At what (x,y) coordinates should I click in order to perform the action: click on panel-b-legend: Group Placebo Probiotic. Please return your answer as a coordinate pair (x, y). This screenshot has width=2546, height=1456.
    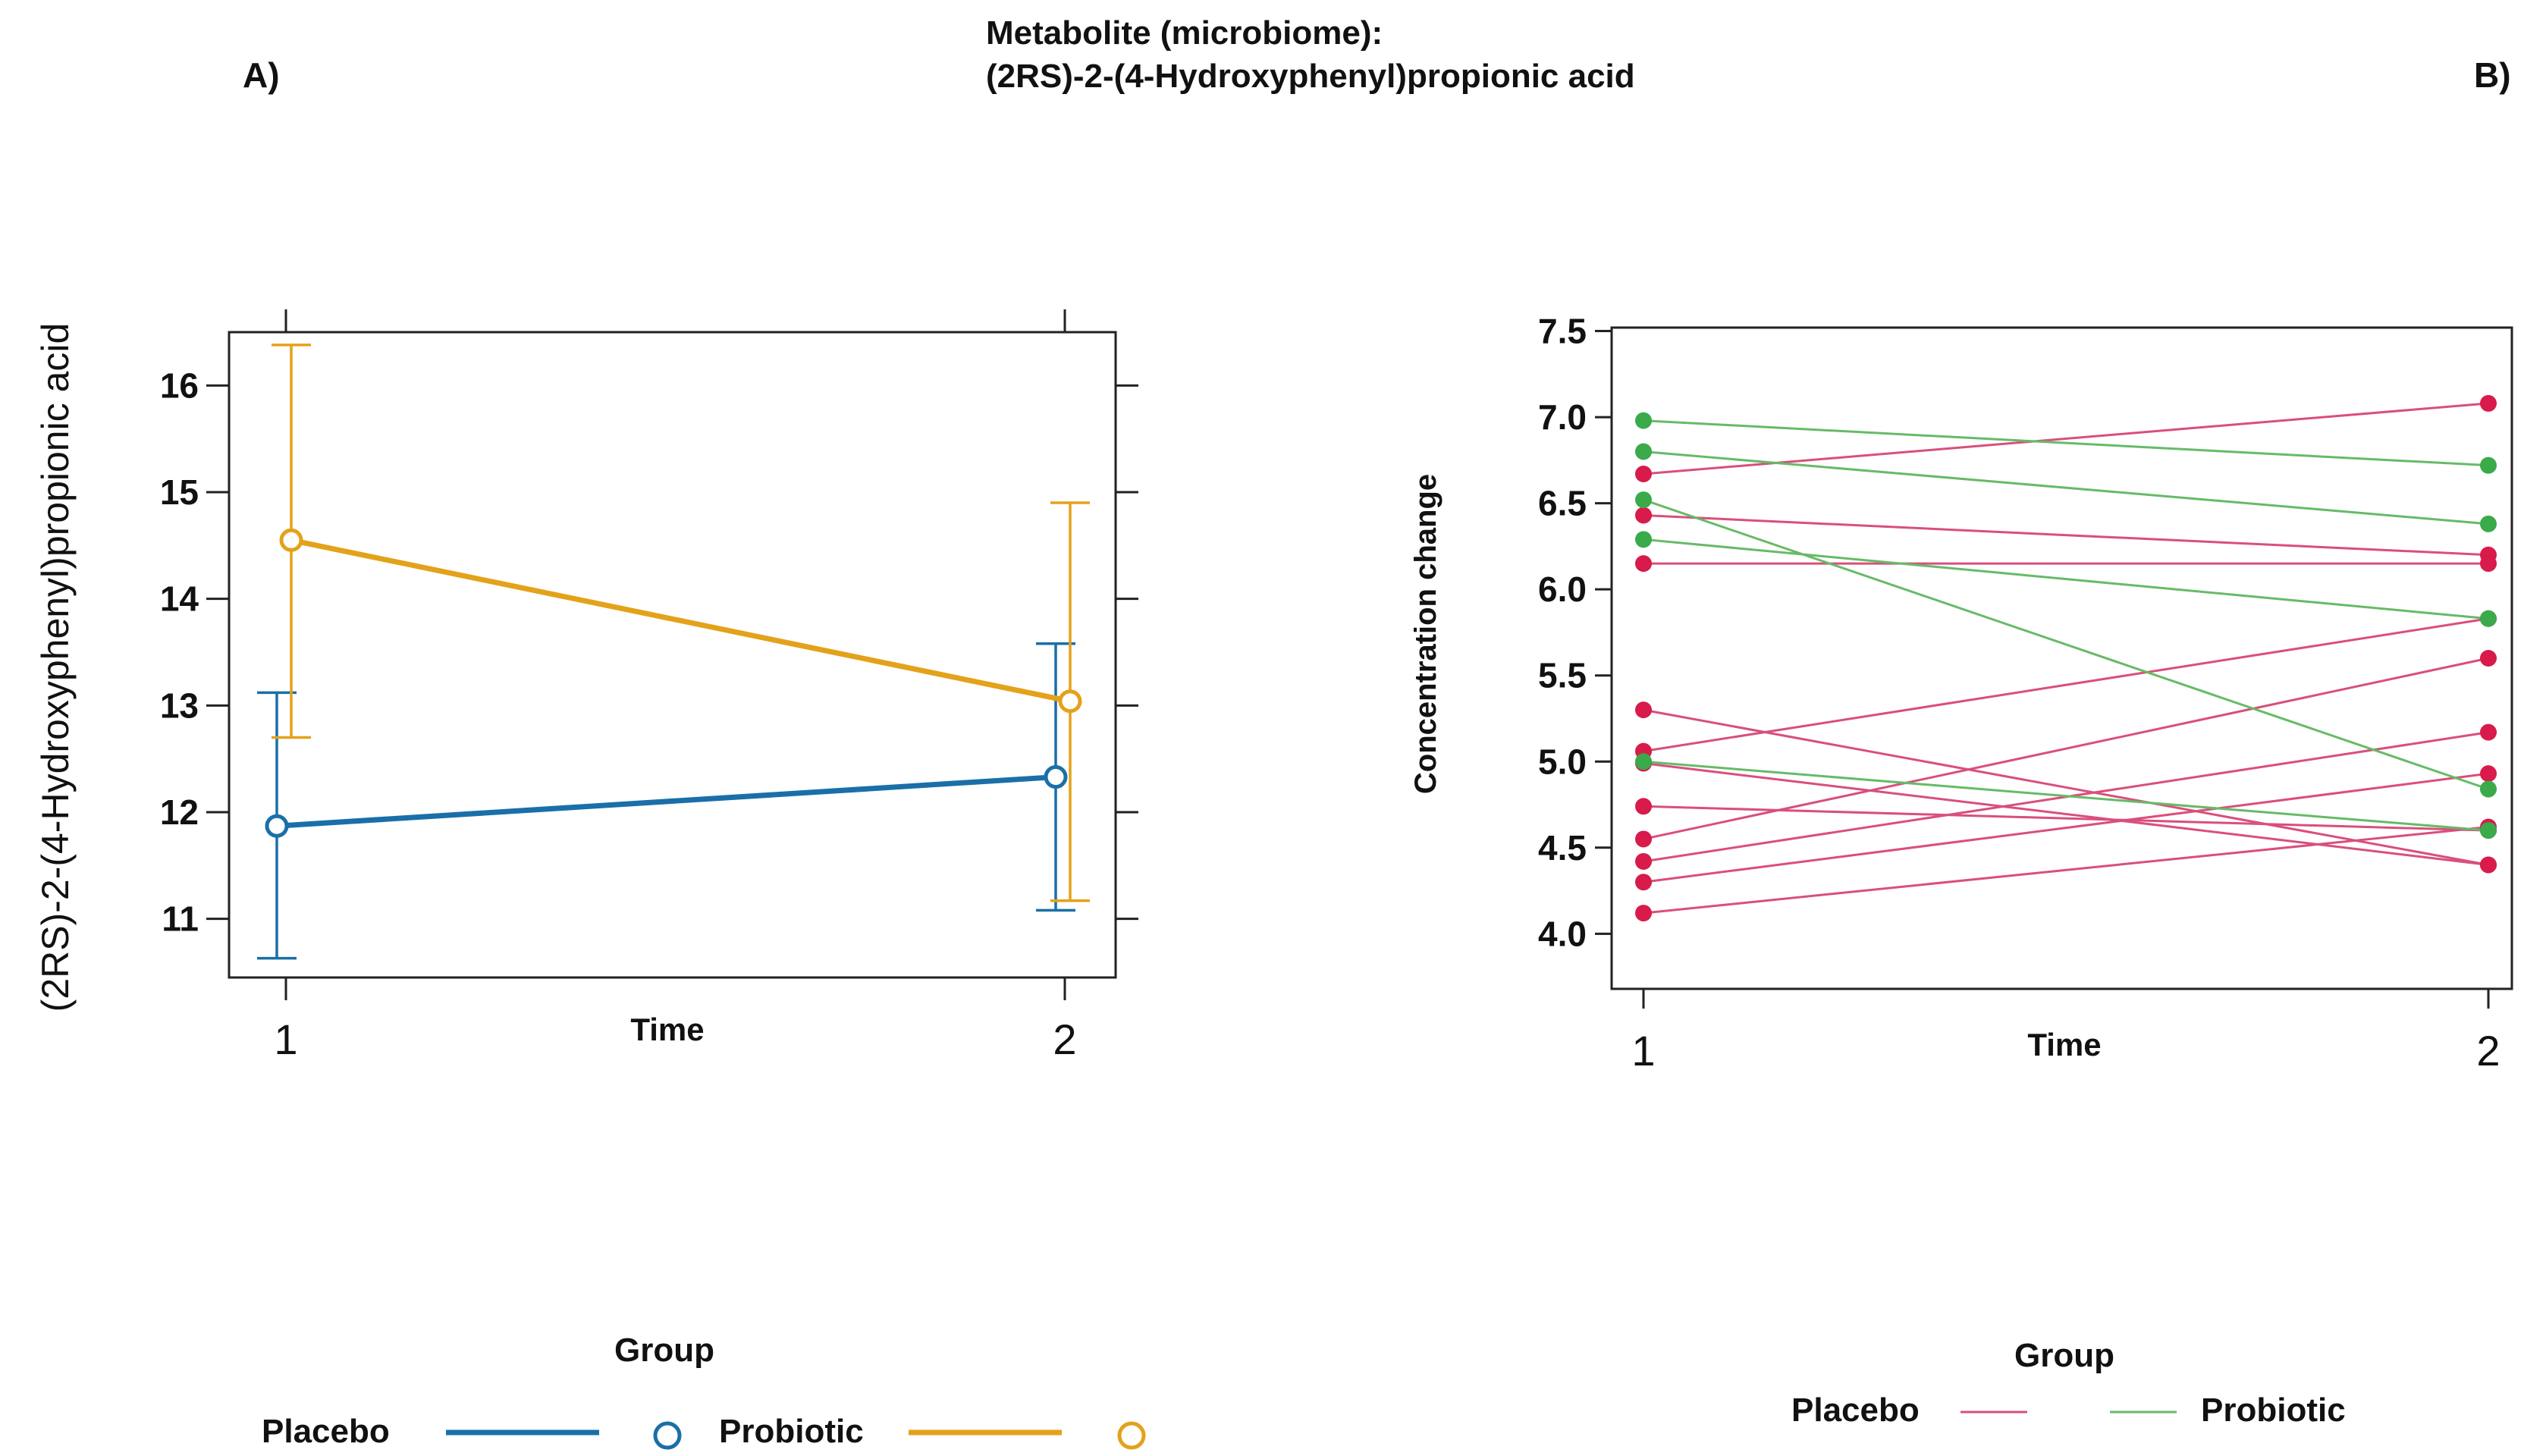
    Looking at the image, I should click on (2068, 1383).